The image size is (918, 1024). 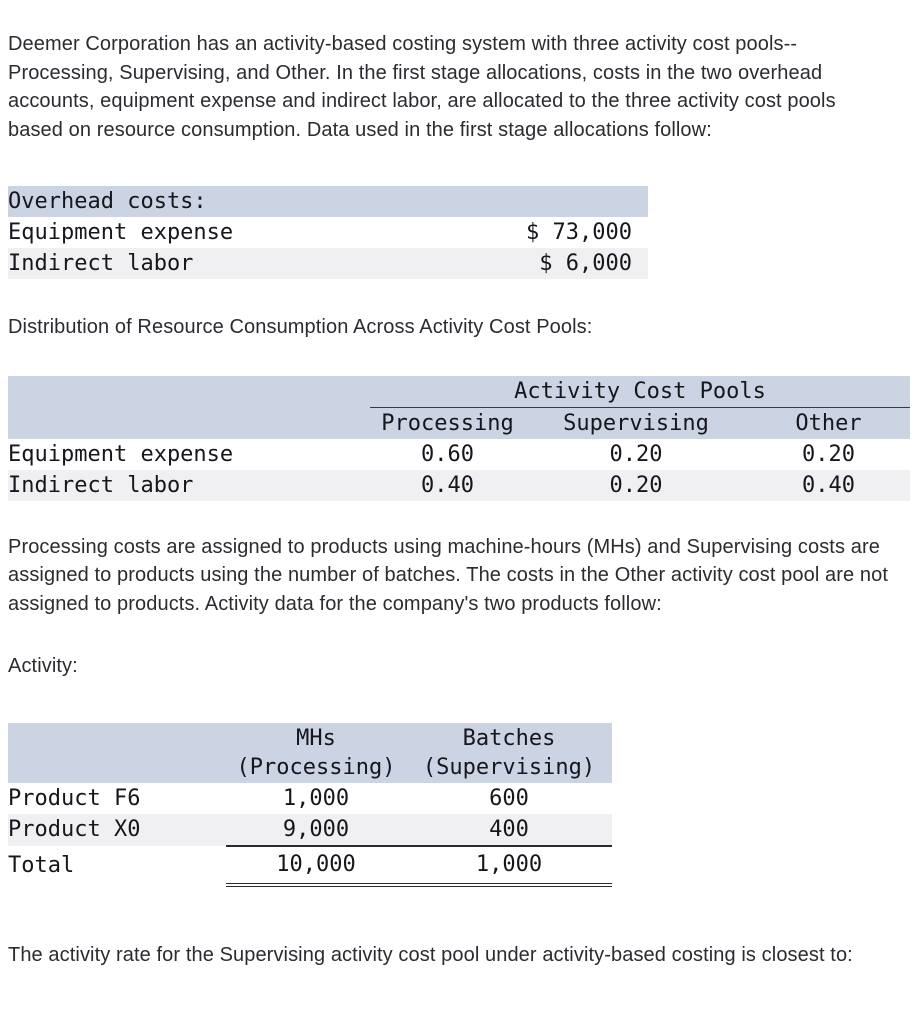 I want to click on column-header-supervising: Supervising, so click(x=636, y=423).